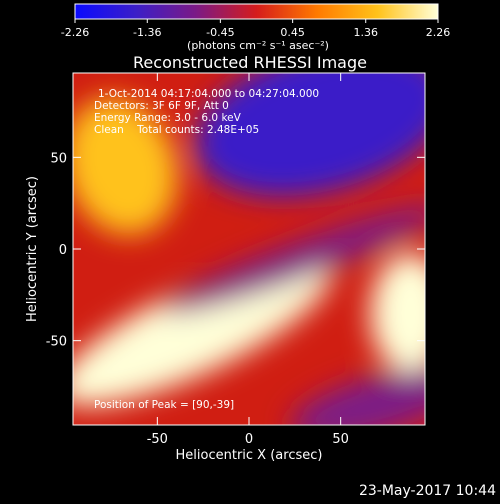  Describe the element at coordinates (168, 118) in the screenshot. I see `annotation-energy-range: Energy Range: 3.0 - 6.0 keV` at that location.